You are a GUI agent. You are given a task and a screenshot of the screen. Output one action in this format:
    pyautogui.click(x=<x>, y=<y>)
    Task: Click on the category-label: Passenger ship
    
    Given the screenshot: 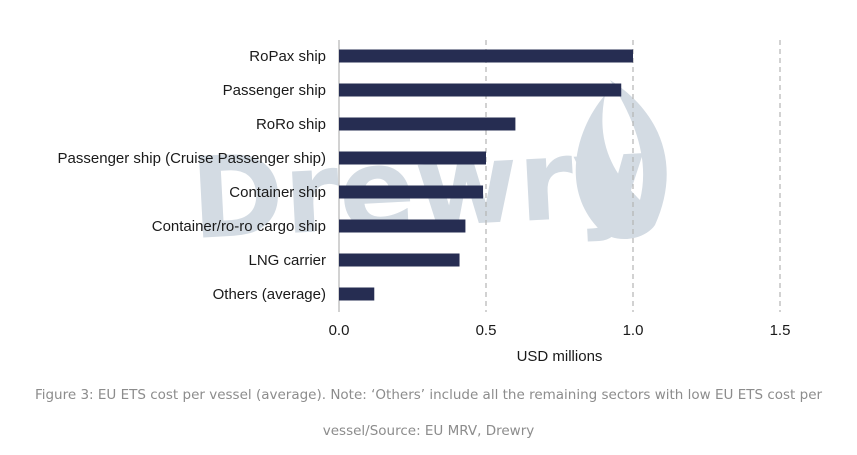 What is the action you would take?
    pyautogui.click(x=274, y=90)
    